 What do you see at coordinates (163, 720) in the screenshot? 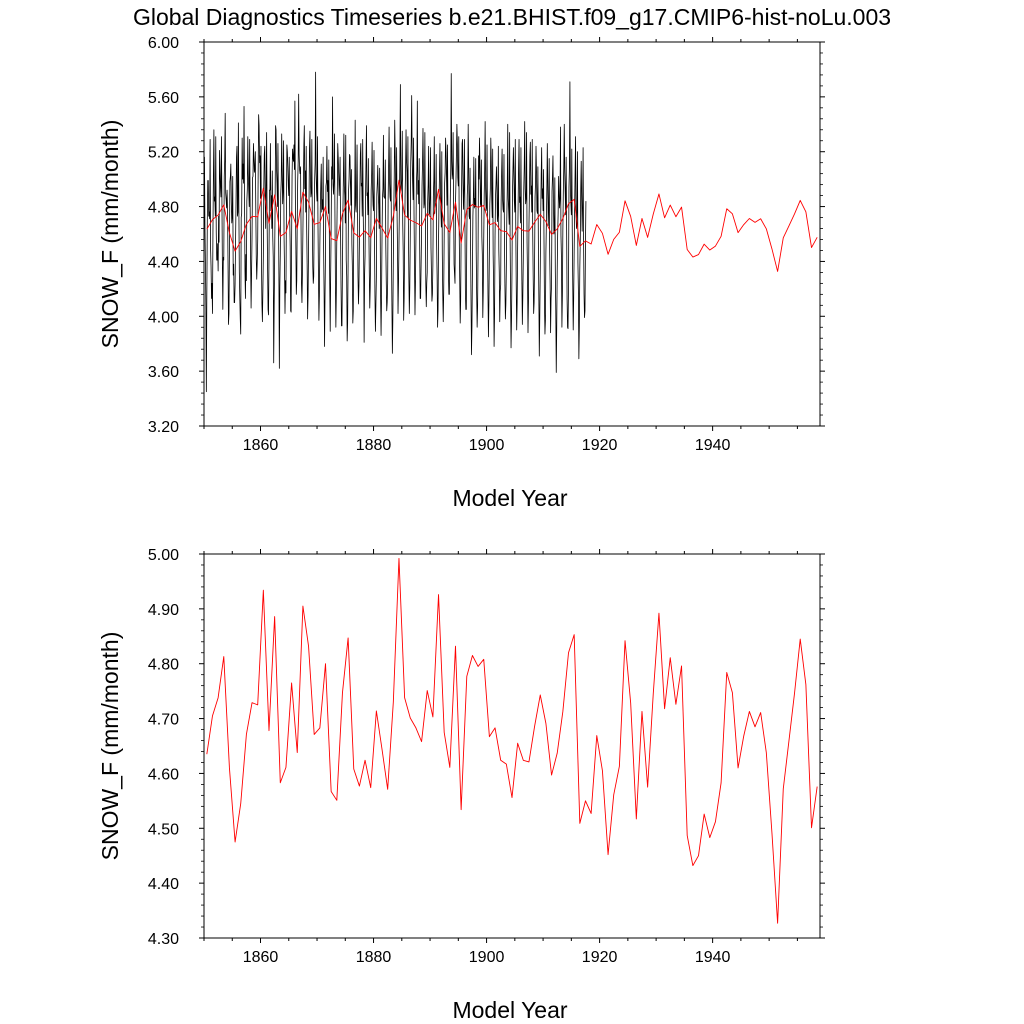
I see `bottom-y-tick-label: 4.70` at bounding box center [163, 720].